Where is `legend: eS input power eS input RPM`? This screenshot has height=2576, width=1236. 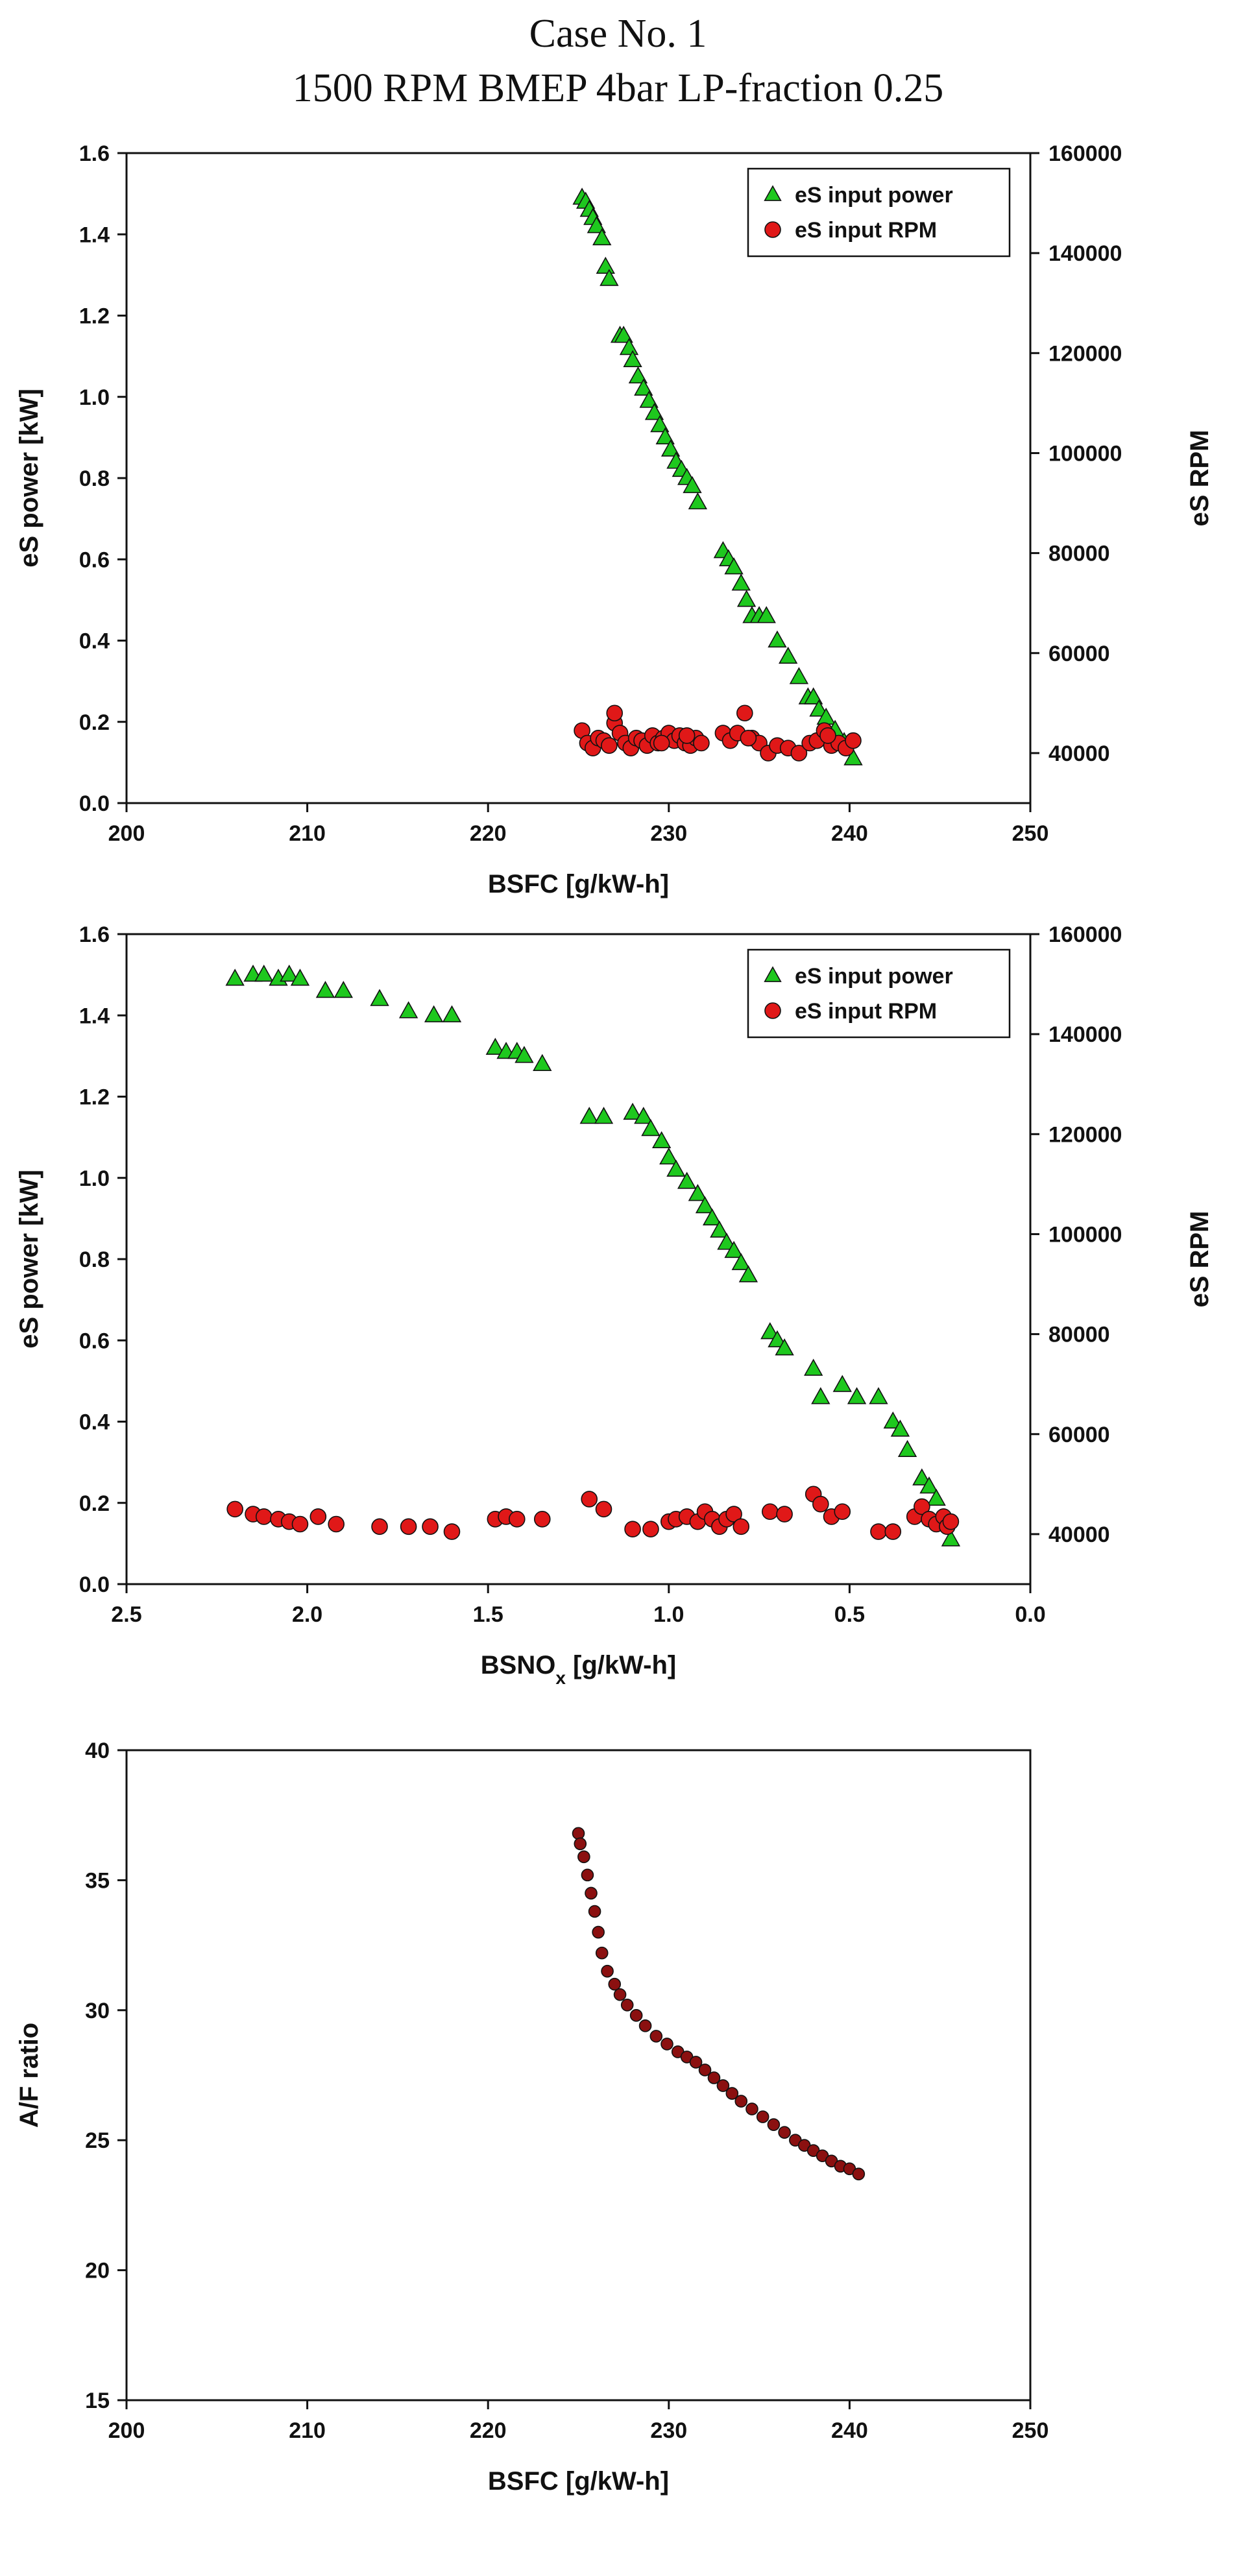 legend: eS input power eS input RPM is located at coordinates (879, 212).